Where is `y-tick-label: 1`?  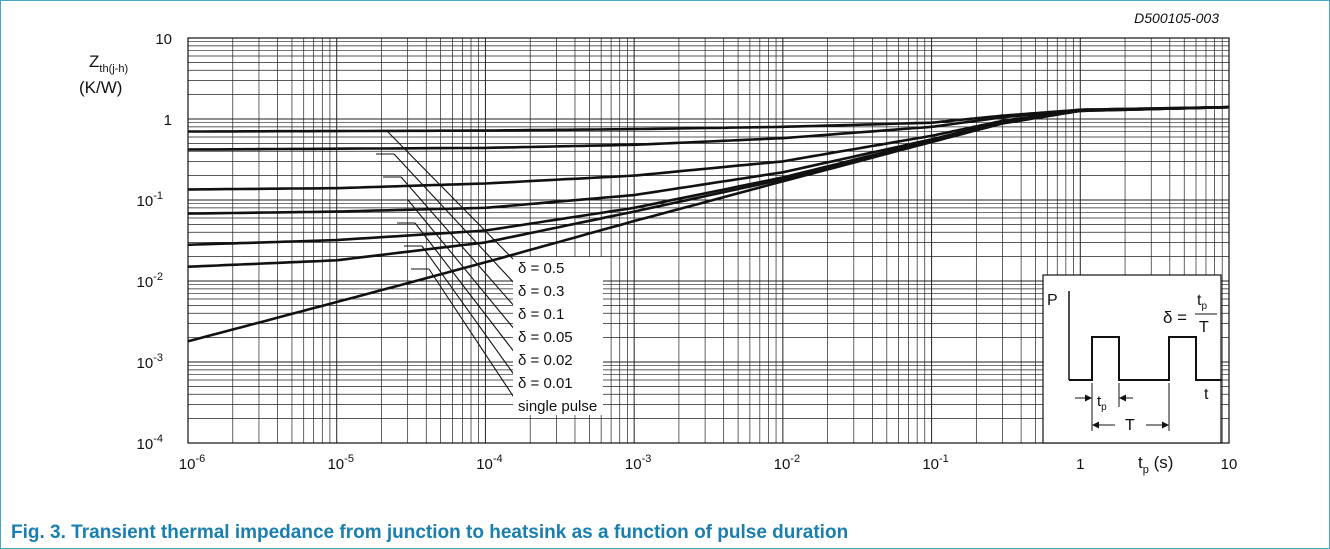
y-tick-label: 1 is located at coordinates (168, 120).